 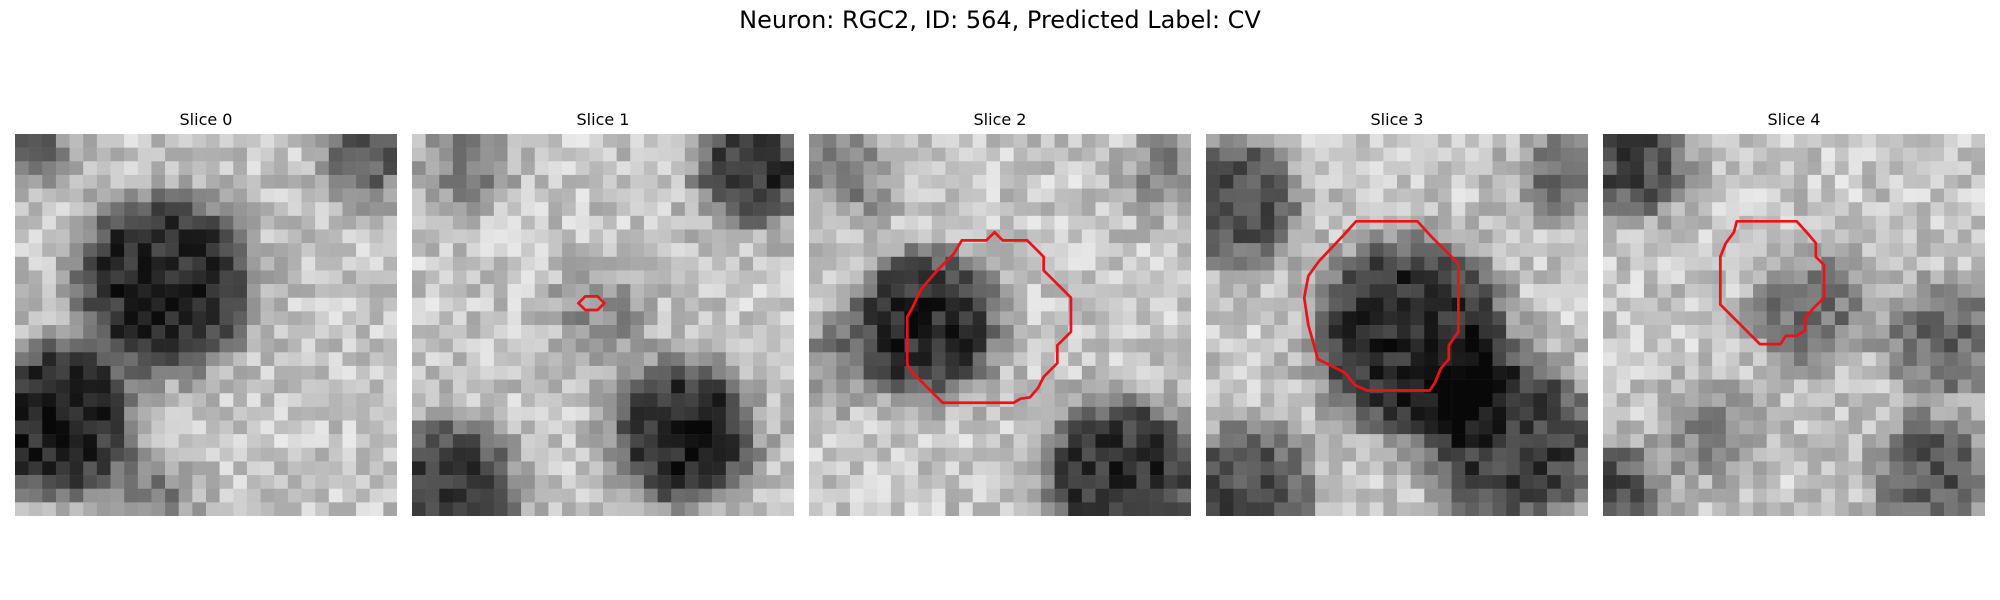 What do you see at coordinates (603, 119) in the screenshot?
I see `slice-title-1: Slice 1` at bounding box center [603, 119].